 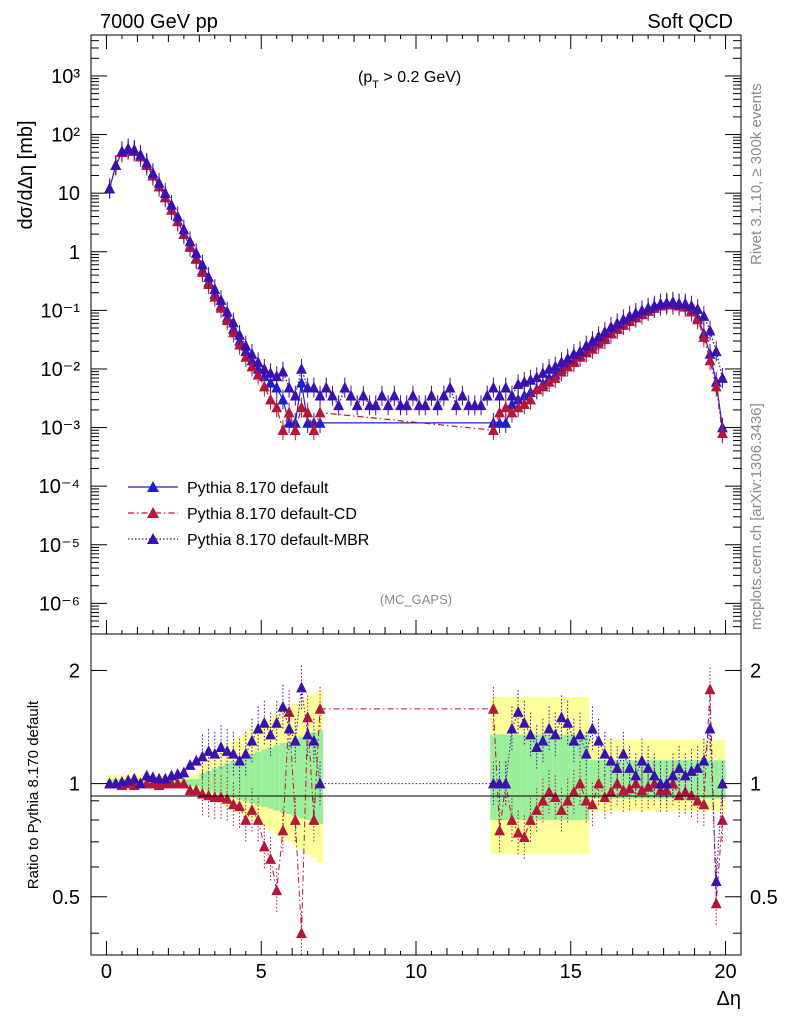 What do you see at coordinates (106, 972) in the screenshot?
I see `x-tick-label: 0` at bounding box center [106, 972].